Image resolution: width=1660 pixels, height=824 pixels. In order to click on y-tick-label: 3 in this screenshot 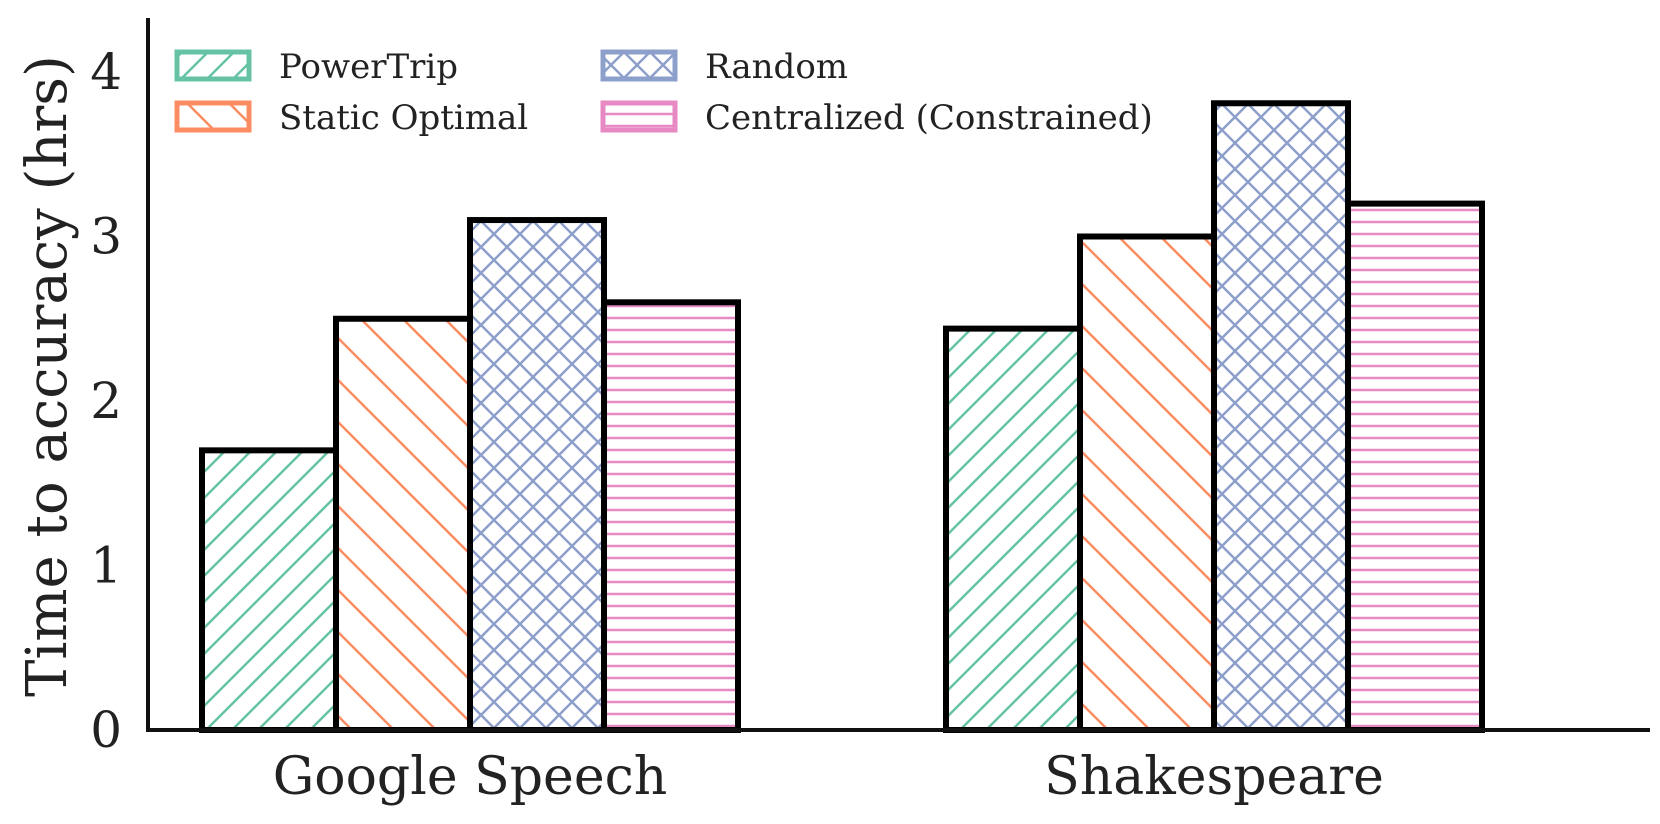, I will do `click(106, 237)`.